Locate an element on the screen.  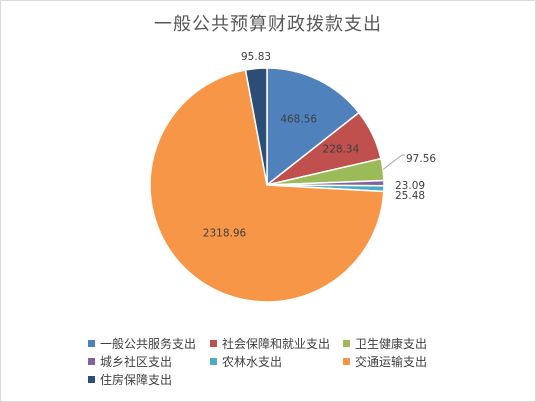
legend-item: 一般公共服务支出 is located at coordinates (149, 343).